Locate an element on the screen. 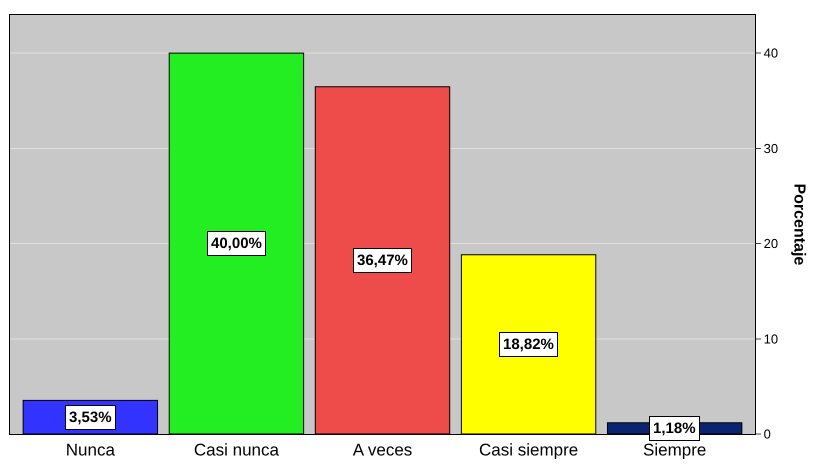  x-tick-label: Nunca is located at coordinates (91, 450).